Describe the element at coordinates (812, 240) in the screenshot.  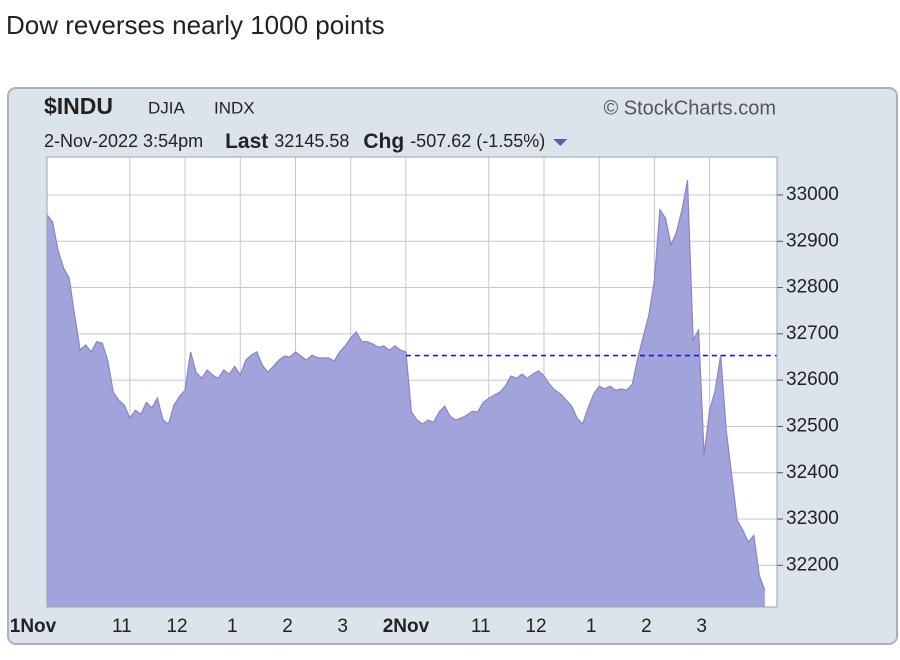
I see `y-tick-label: 32900` at that location.